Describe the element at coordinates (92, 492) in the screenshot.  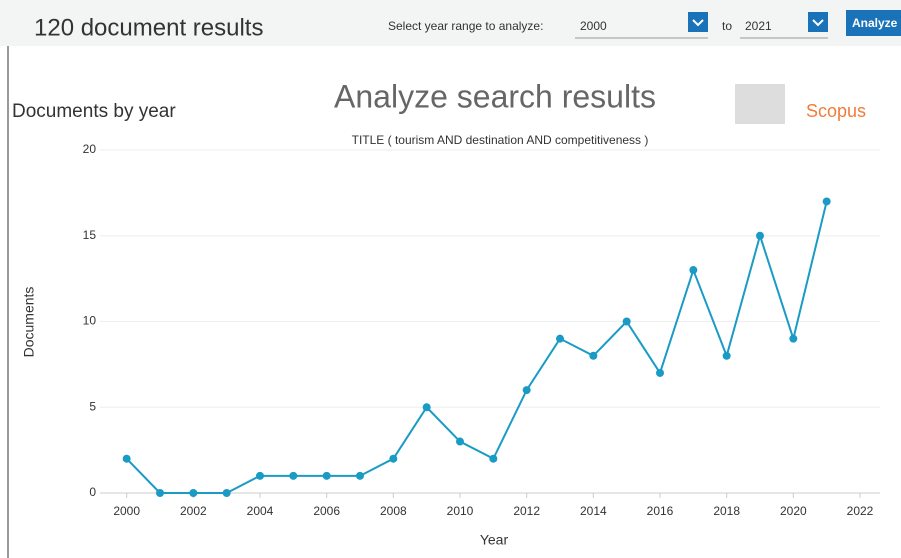
I see `y-tick-label: 0` at that location.